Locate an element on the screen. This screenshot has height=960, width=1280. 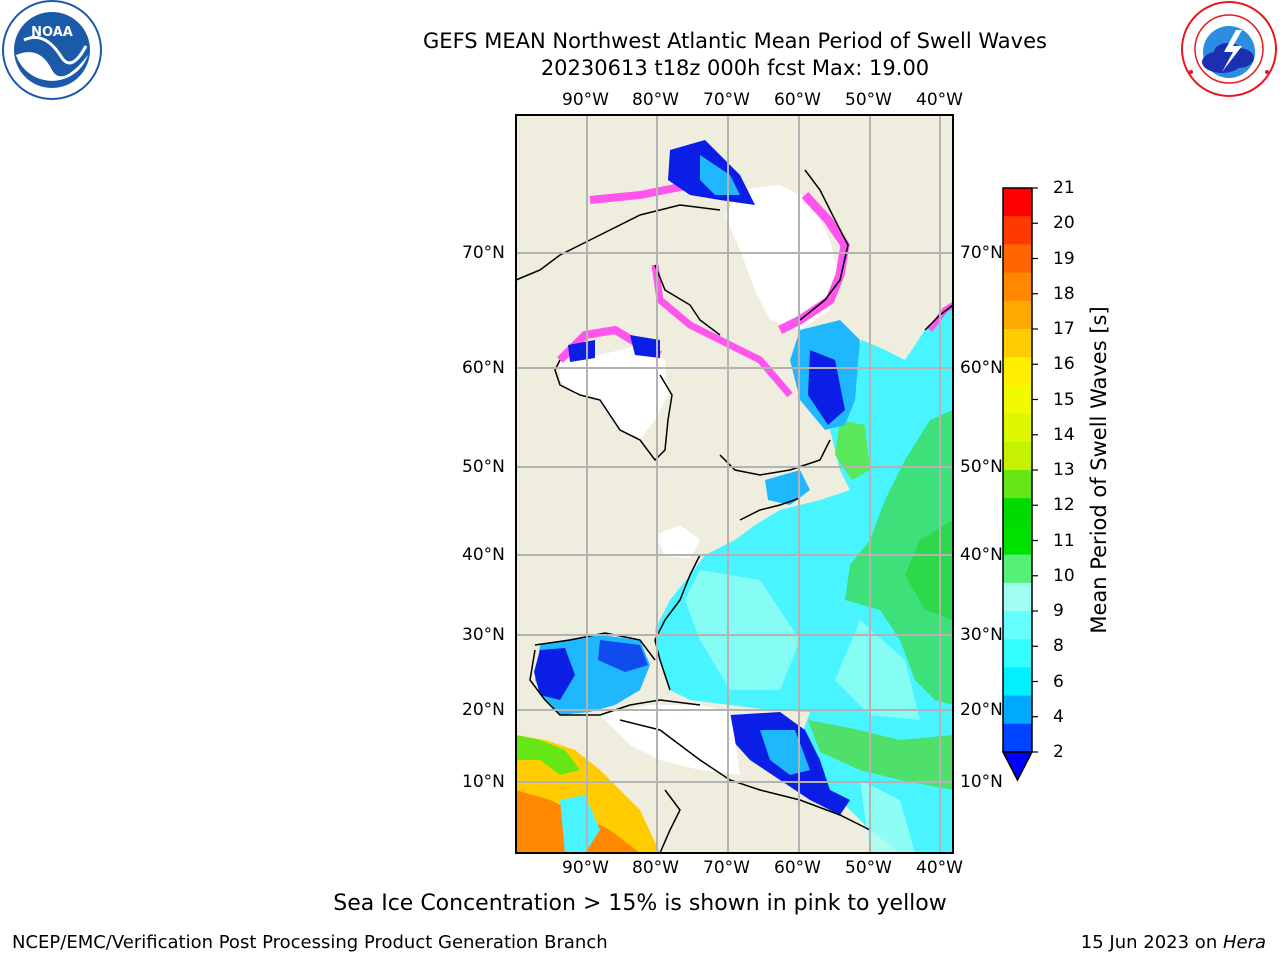
lat-label-left: 60°N is located at coordinates (483, 368).